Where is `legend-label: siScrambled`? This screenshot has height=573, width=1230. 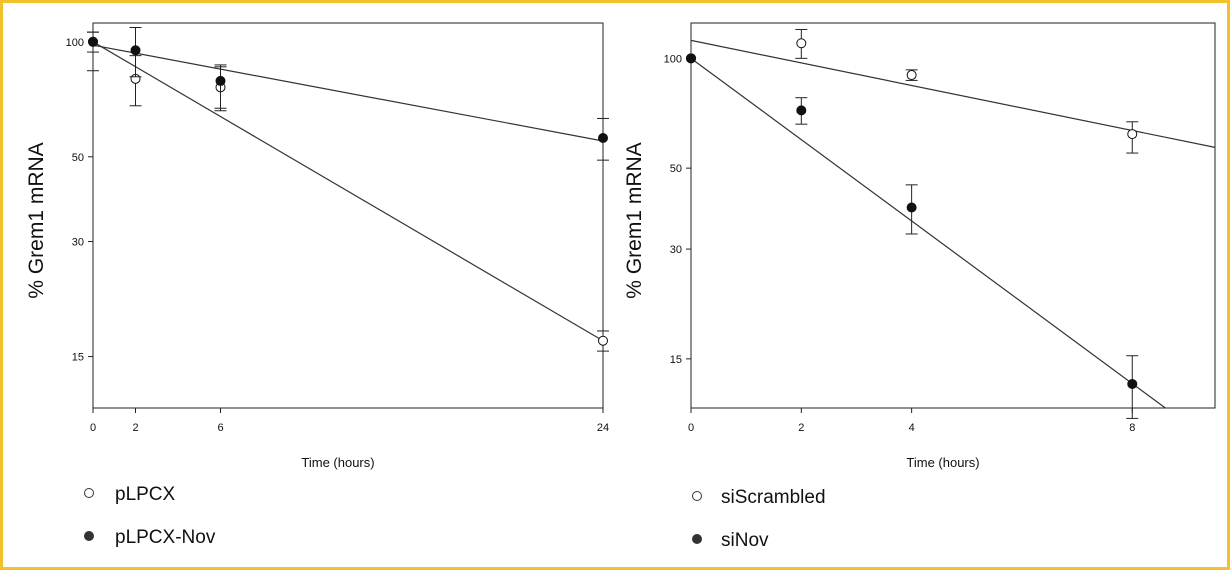 legend-label: siScrambled is located at coordinates (773, 497).